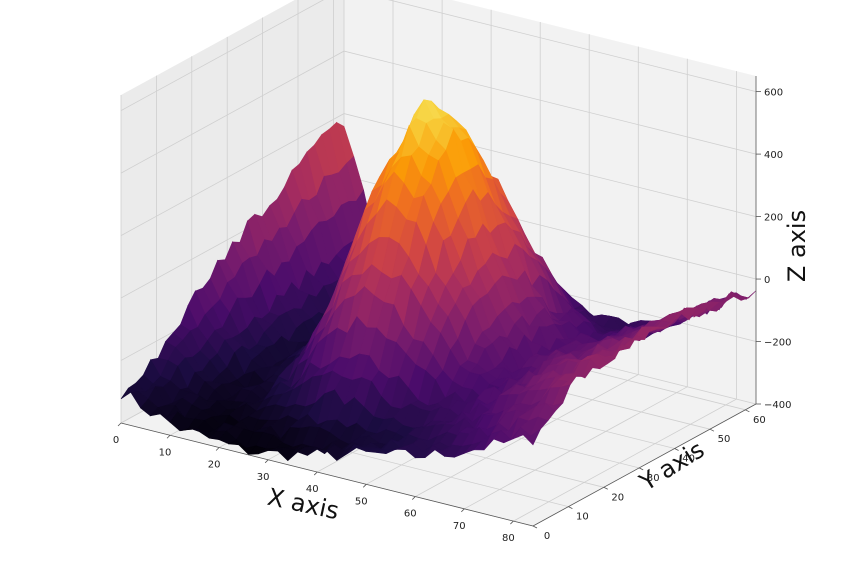 This screenshot has height=565, width=858. I want to click on x-tick-label: 40, so click(312, 489).